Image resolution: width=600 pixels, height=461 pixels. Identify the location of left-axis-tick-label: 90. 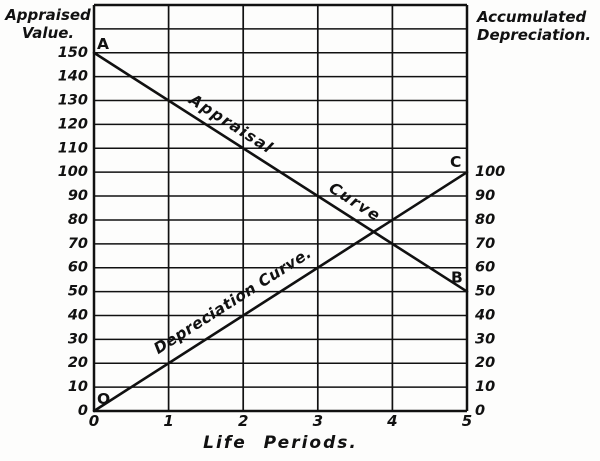
(78, 196).